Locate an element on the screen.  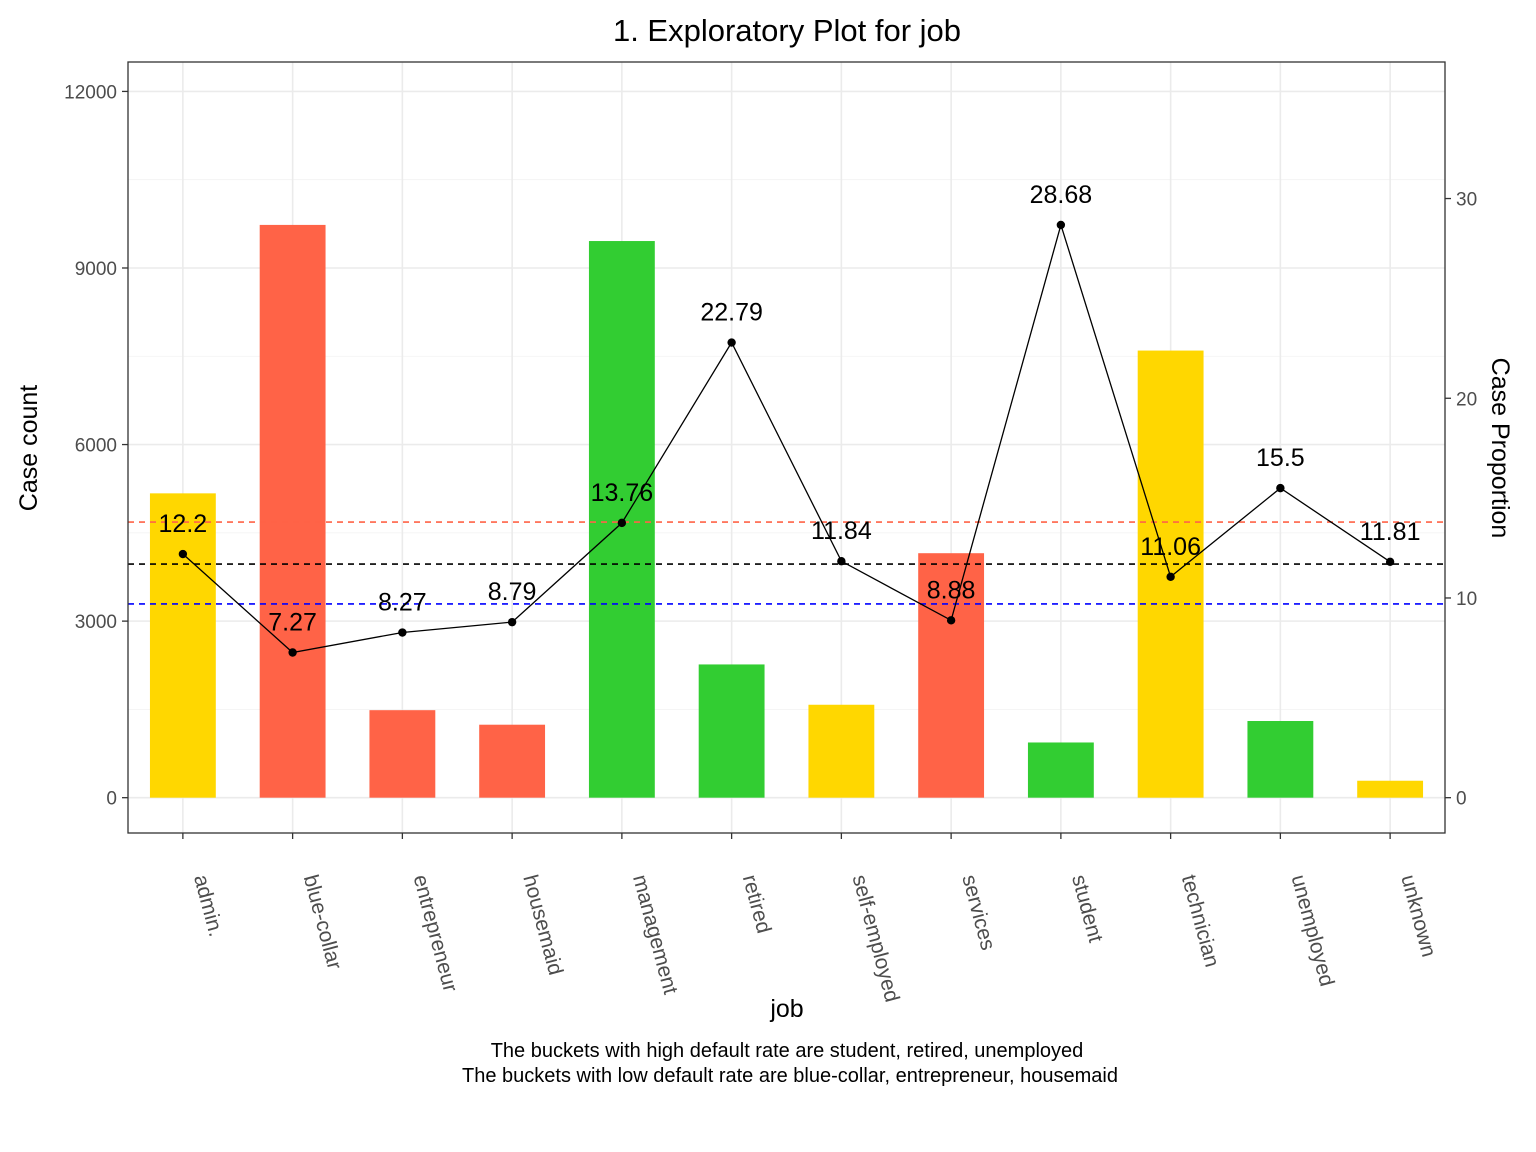
y2-axis-title: Case Proportion is located at coordinates (1500, 448).